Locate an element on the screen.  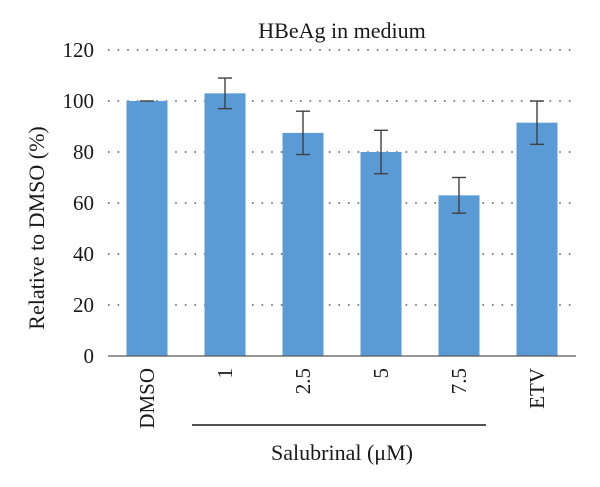
y-tick-label: 0 is located at coordinates (89, 356).